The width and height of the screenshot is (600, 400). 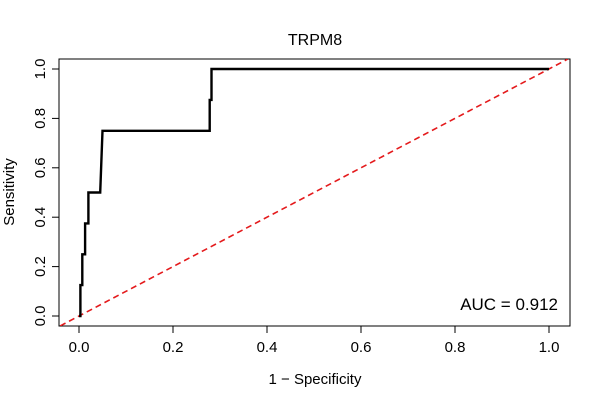 I want to click on y-tick-label: 0.8, so click(x=40, y=118).